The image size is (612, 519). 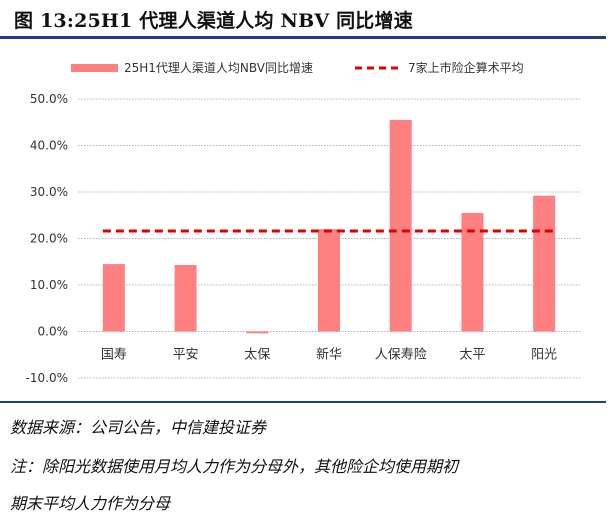 I want to click on y-tick-label: -10.0%, so click(x=47, y=378).